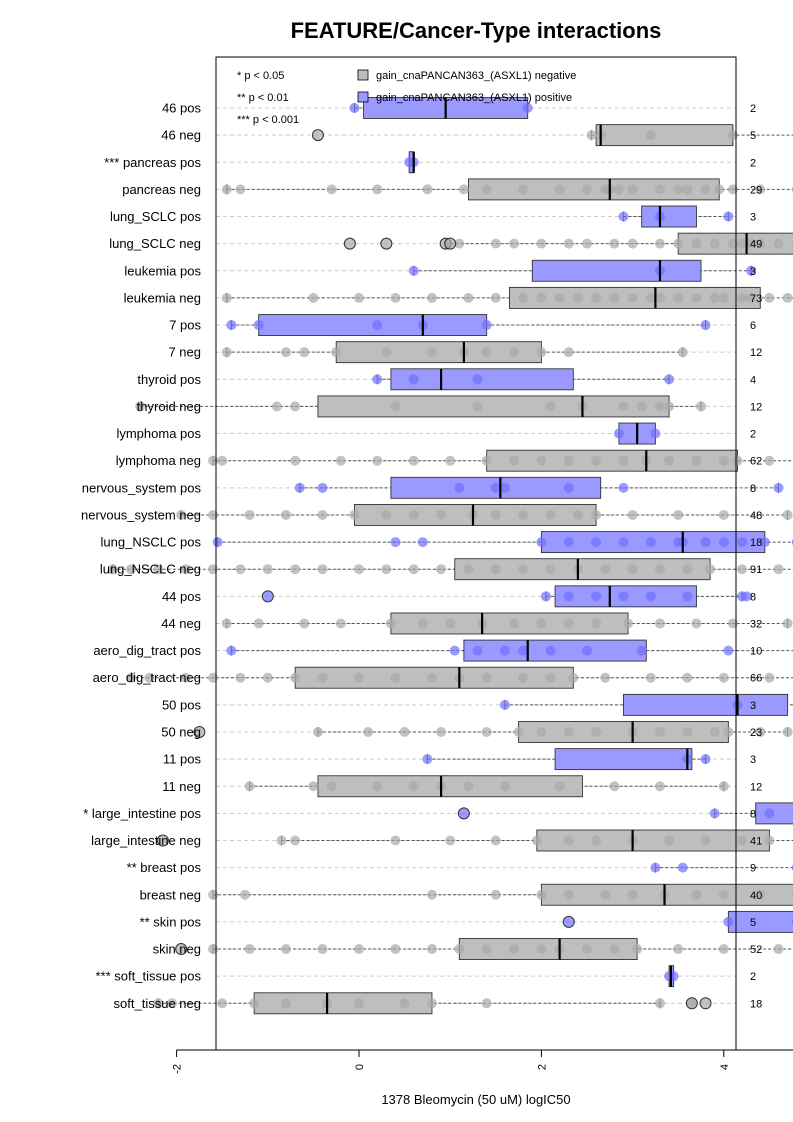 This screenshot has width=793, height=1122. Describe the element at coordinates (756, 407) in the screenshot. I see `count-label: 12` at that location.